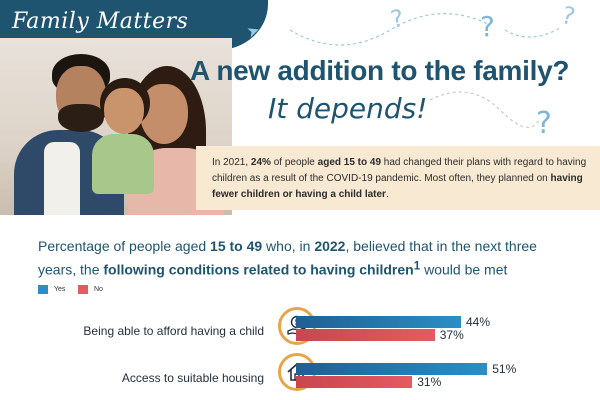 The width and height of the screenshot is (600, 400). I want to click on legend-swatch-yes, so click(43, 289).